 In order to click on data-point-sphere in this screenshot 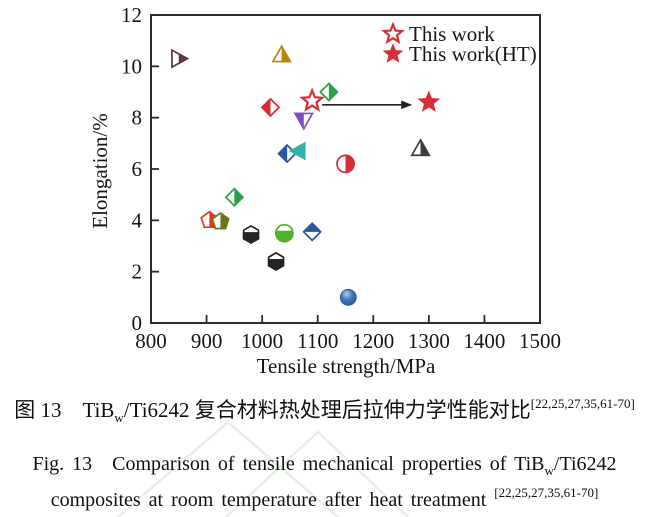, I will do `click(348, 297)`.